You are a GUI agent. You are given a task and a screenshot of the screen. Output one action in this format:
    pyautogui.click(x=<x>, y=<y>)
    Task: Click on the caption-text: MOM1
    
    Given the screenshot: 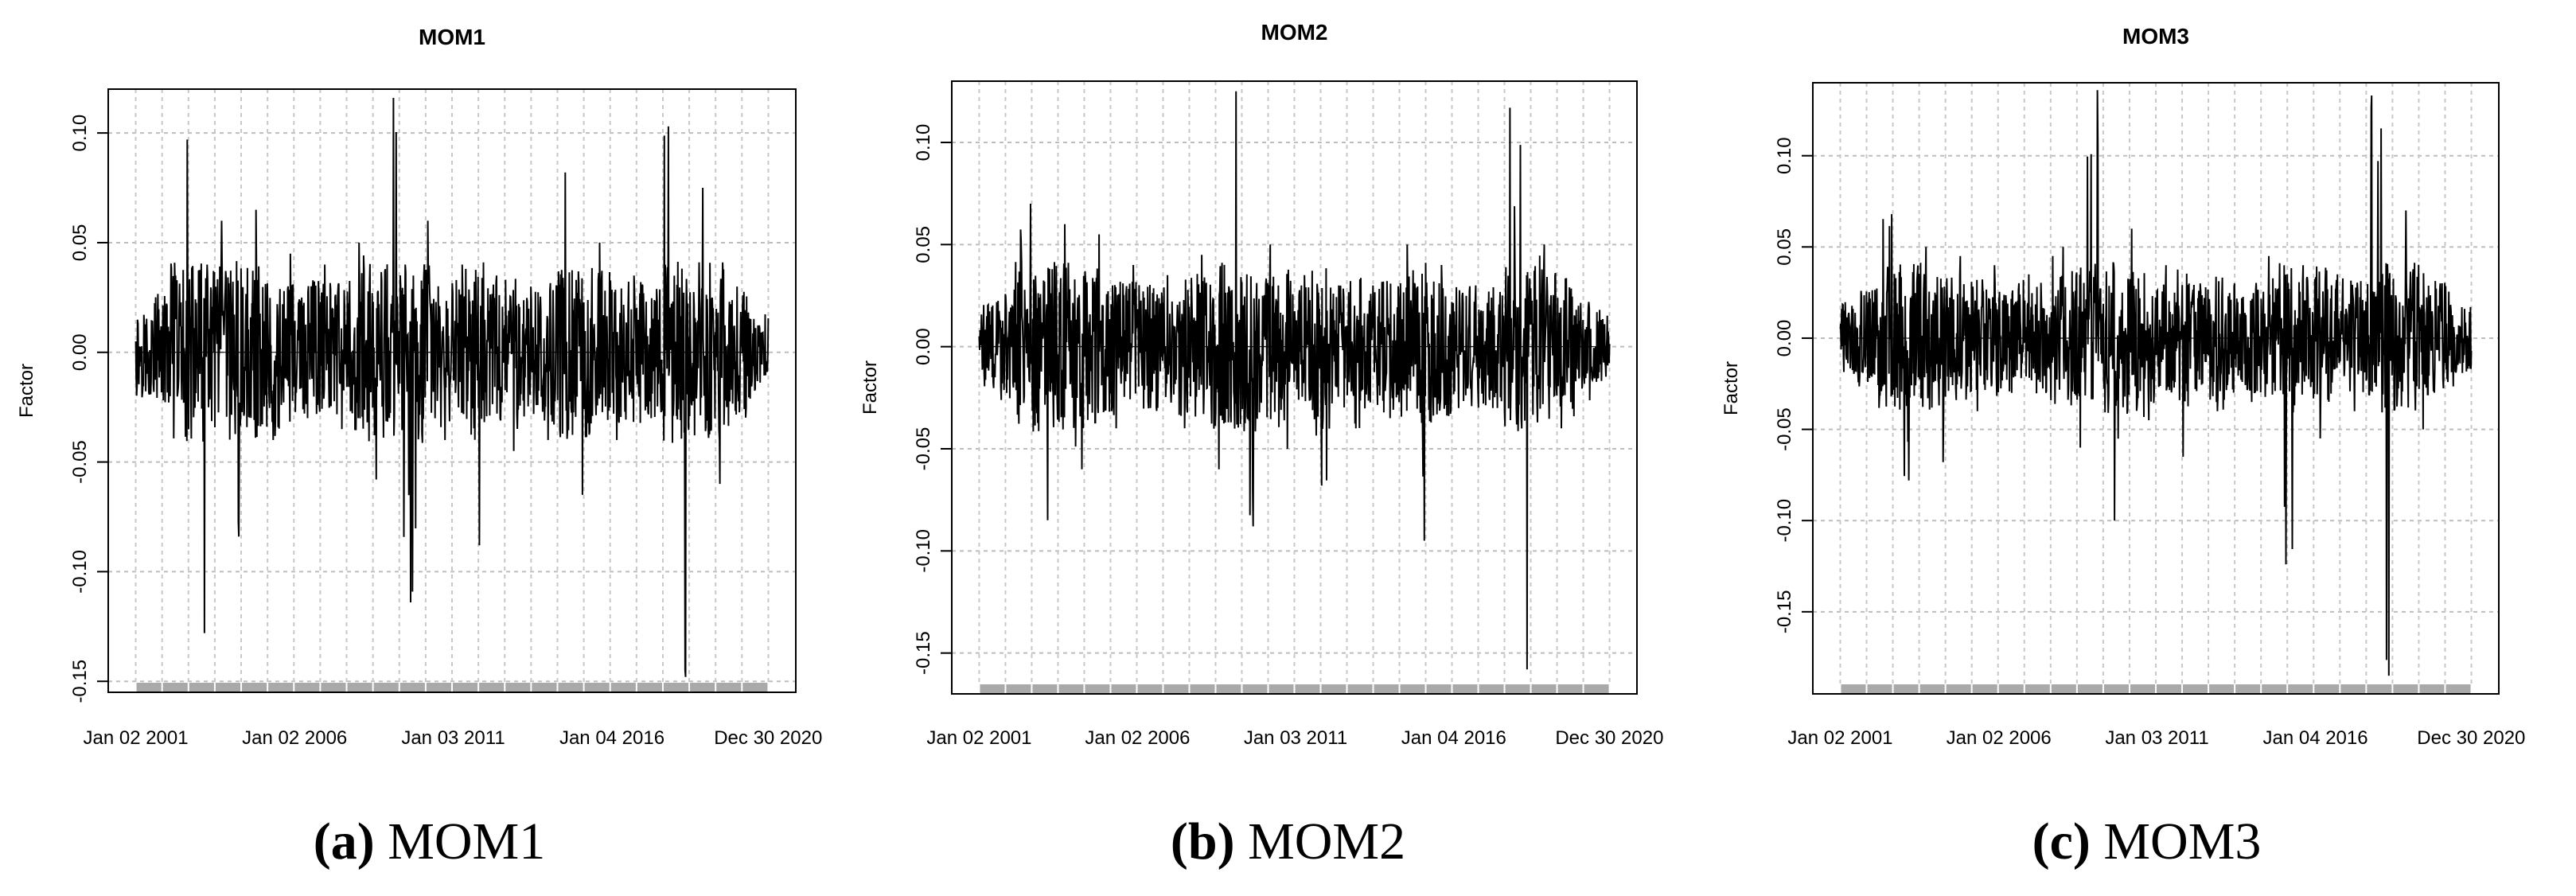 What is the action you would take?
    pyautogui.click(x=467, y=841)
    